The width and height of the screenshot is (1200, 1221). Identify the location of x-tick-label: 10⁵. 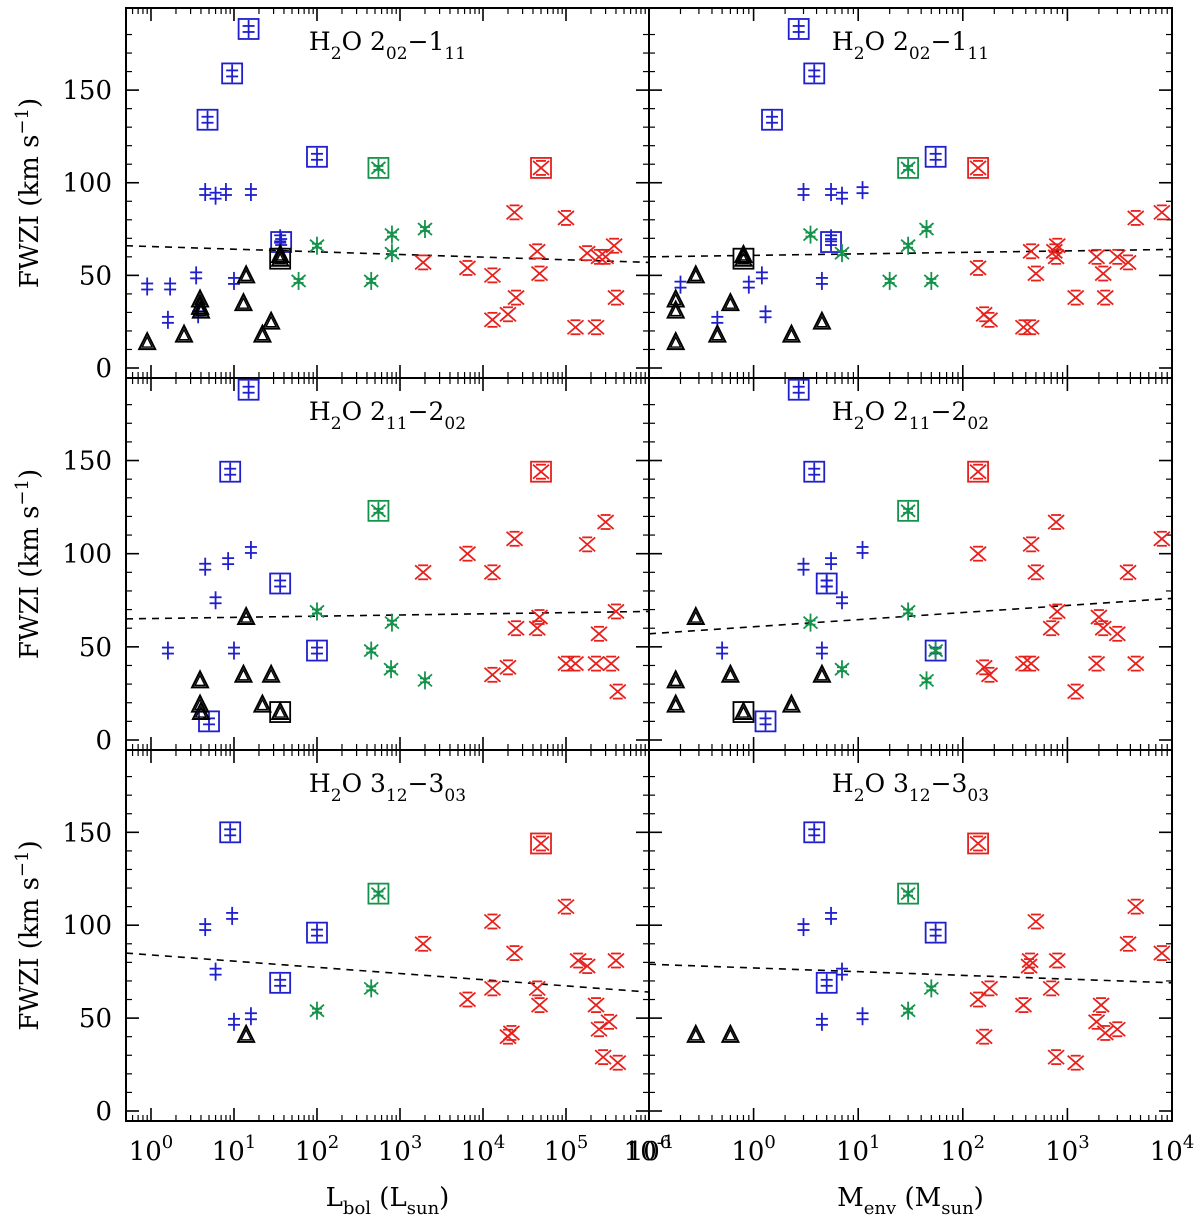
(566, 1149).